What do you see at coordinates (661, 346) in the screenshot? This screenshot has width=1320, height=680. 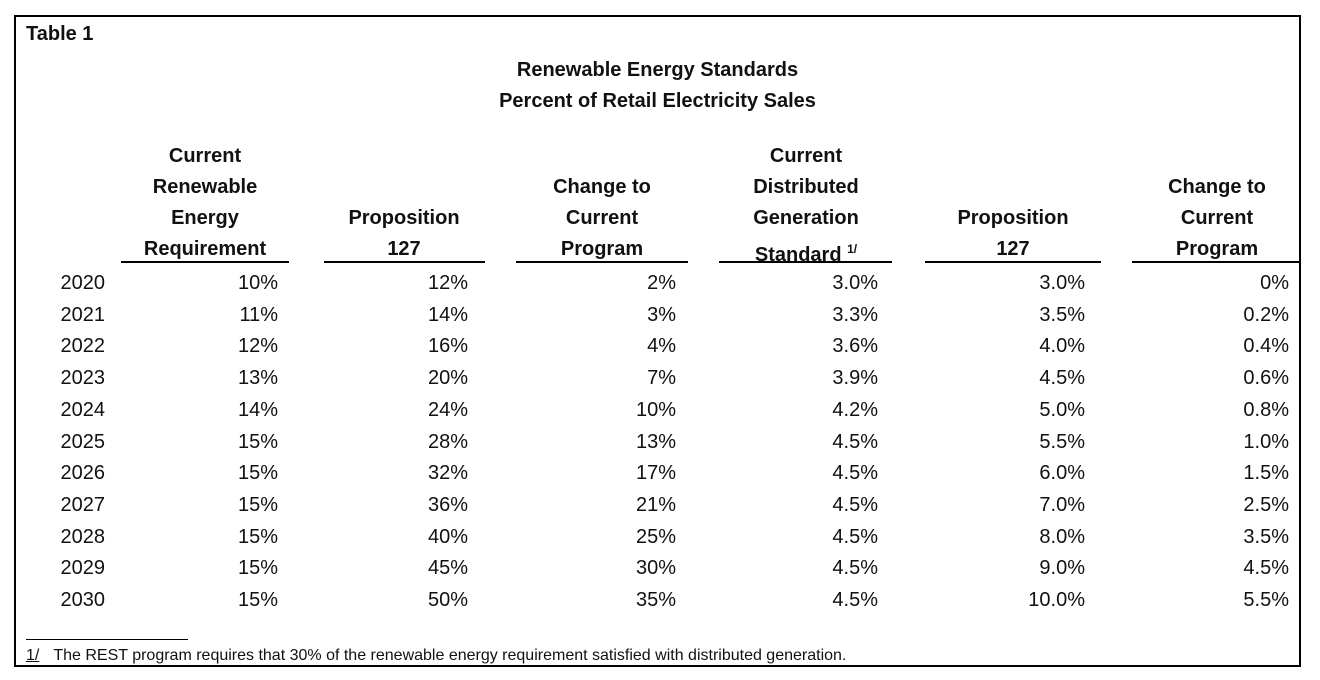 I see `value-cell: 4%` at bounding box center [661, 346].